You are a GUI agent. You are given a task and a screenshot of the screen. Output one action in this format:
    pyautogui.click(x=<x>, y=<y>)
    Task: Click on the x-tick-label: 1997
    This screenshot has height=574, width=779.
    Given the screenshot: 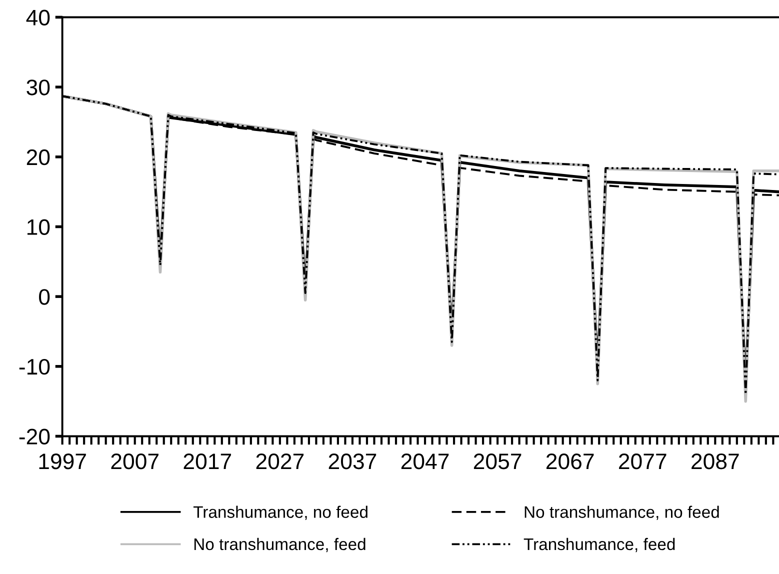 What is the action you would take?
    pyautogui.click(x=62, y=461)
    